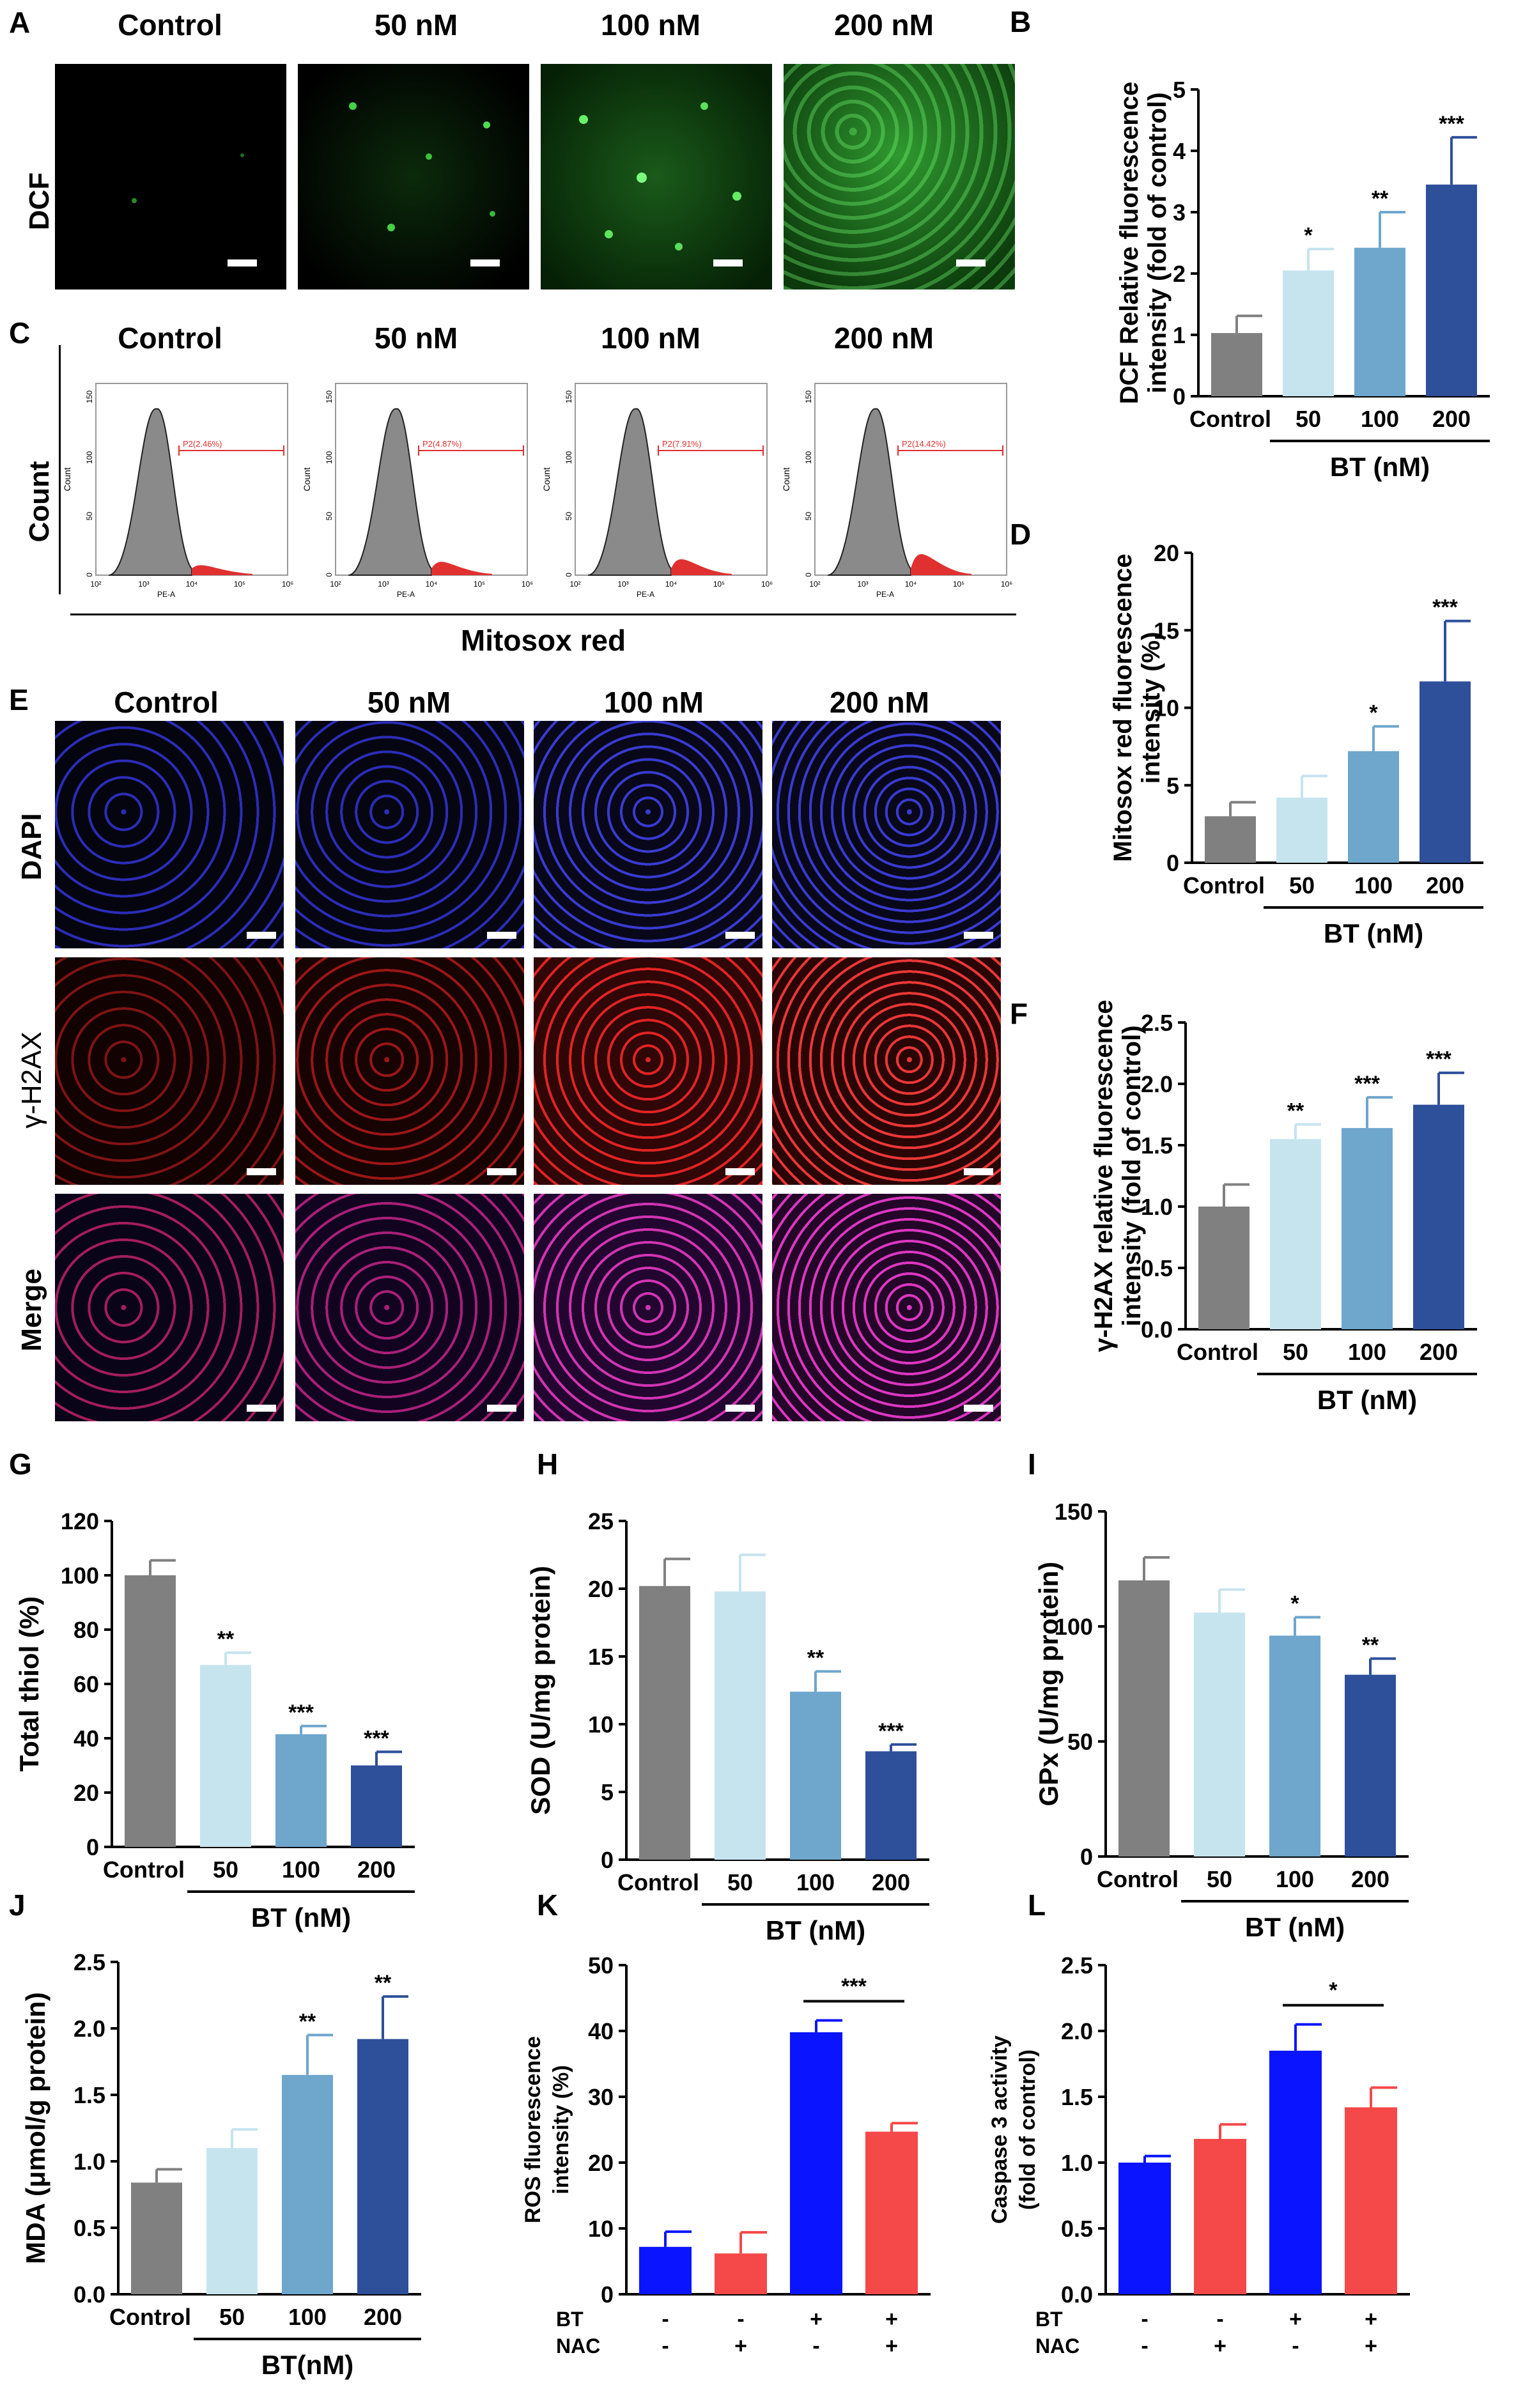  What do you see at coordinates (884, 338) in the screenshot?
I see `flow-title-200nm: 200 nM` at bounding box center [884, 338].